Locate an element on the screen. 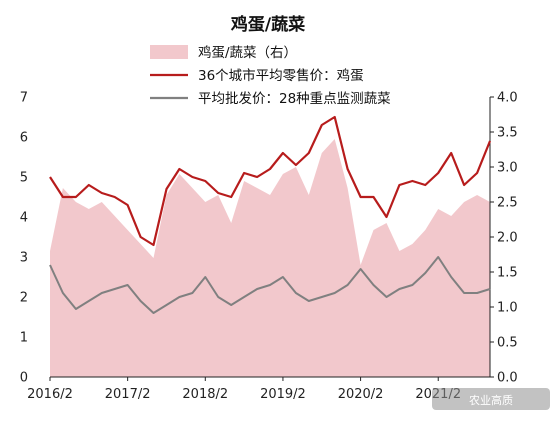  left-y-tick-label: 4 is located at coordinates (24, 218).